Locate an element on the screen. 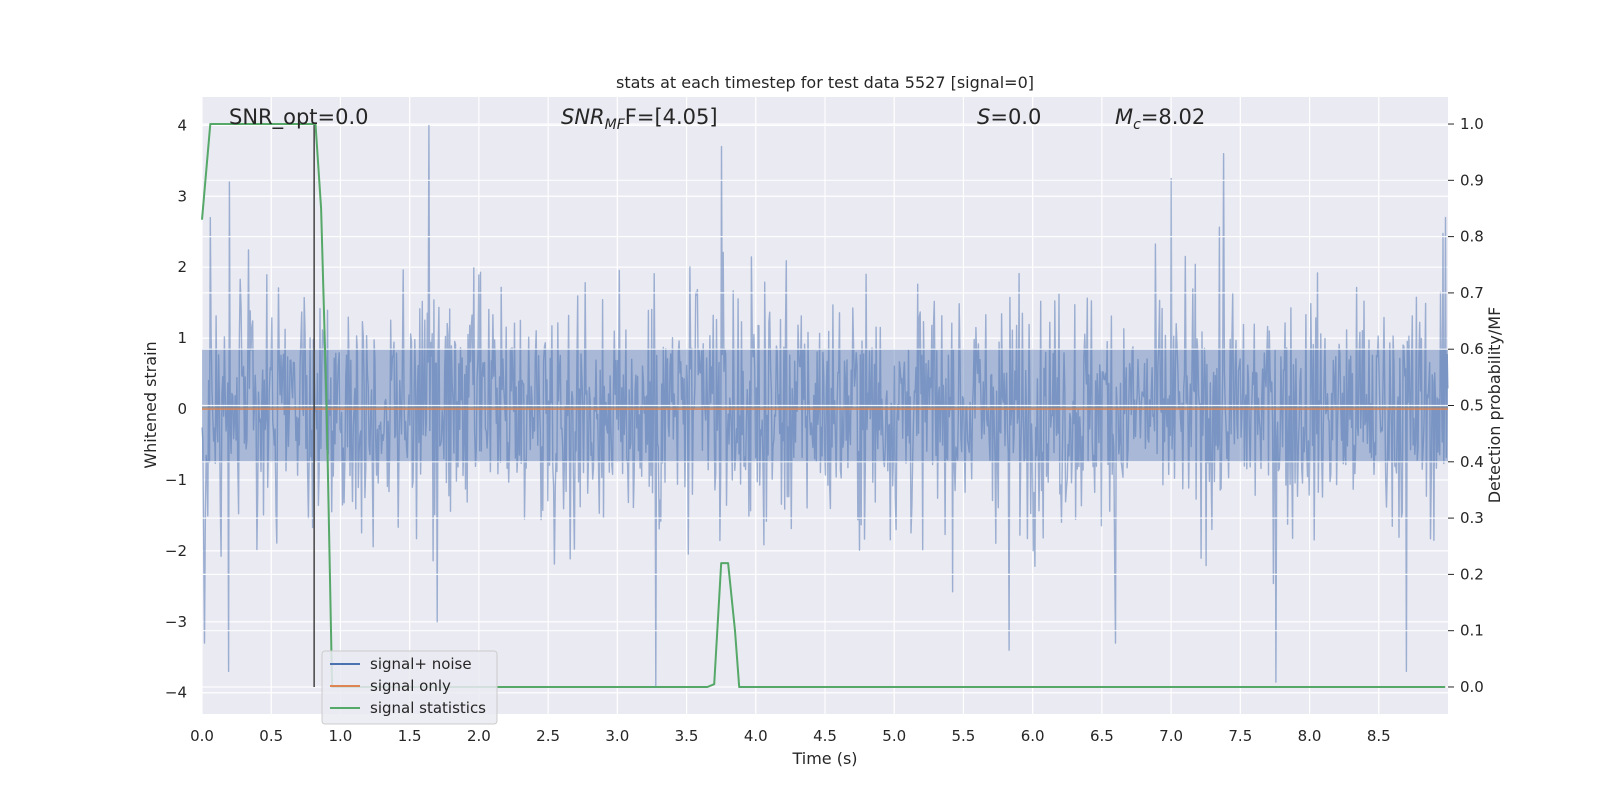  annotation-snr-opt: SNR_opt=0.0 is located at coordinates (299, 117).